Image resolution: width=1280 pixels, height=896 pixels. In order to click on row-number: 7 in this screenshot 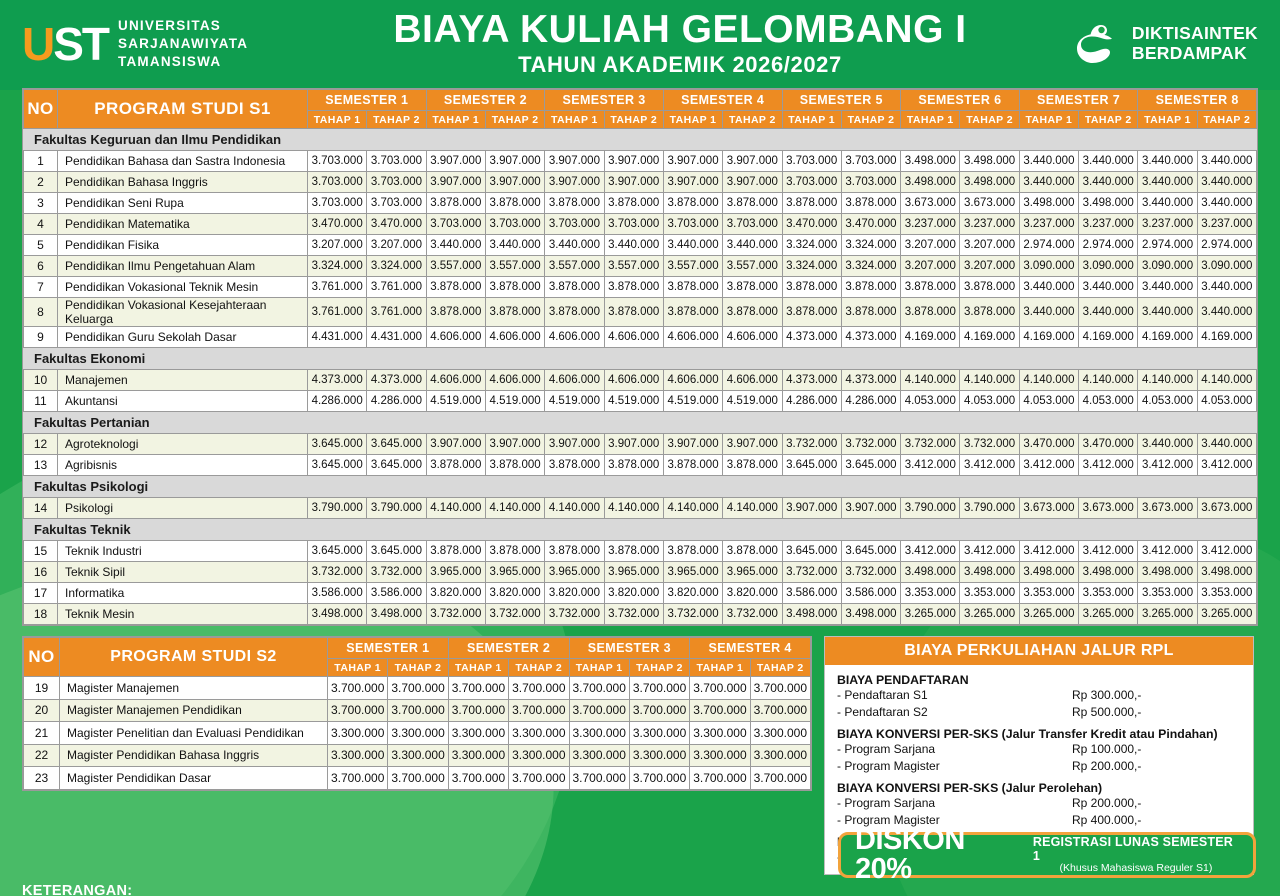, I will do `click(40, 287)`.